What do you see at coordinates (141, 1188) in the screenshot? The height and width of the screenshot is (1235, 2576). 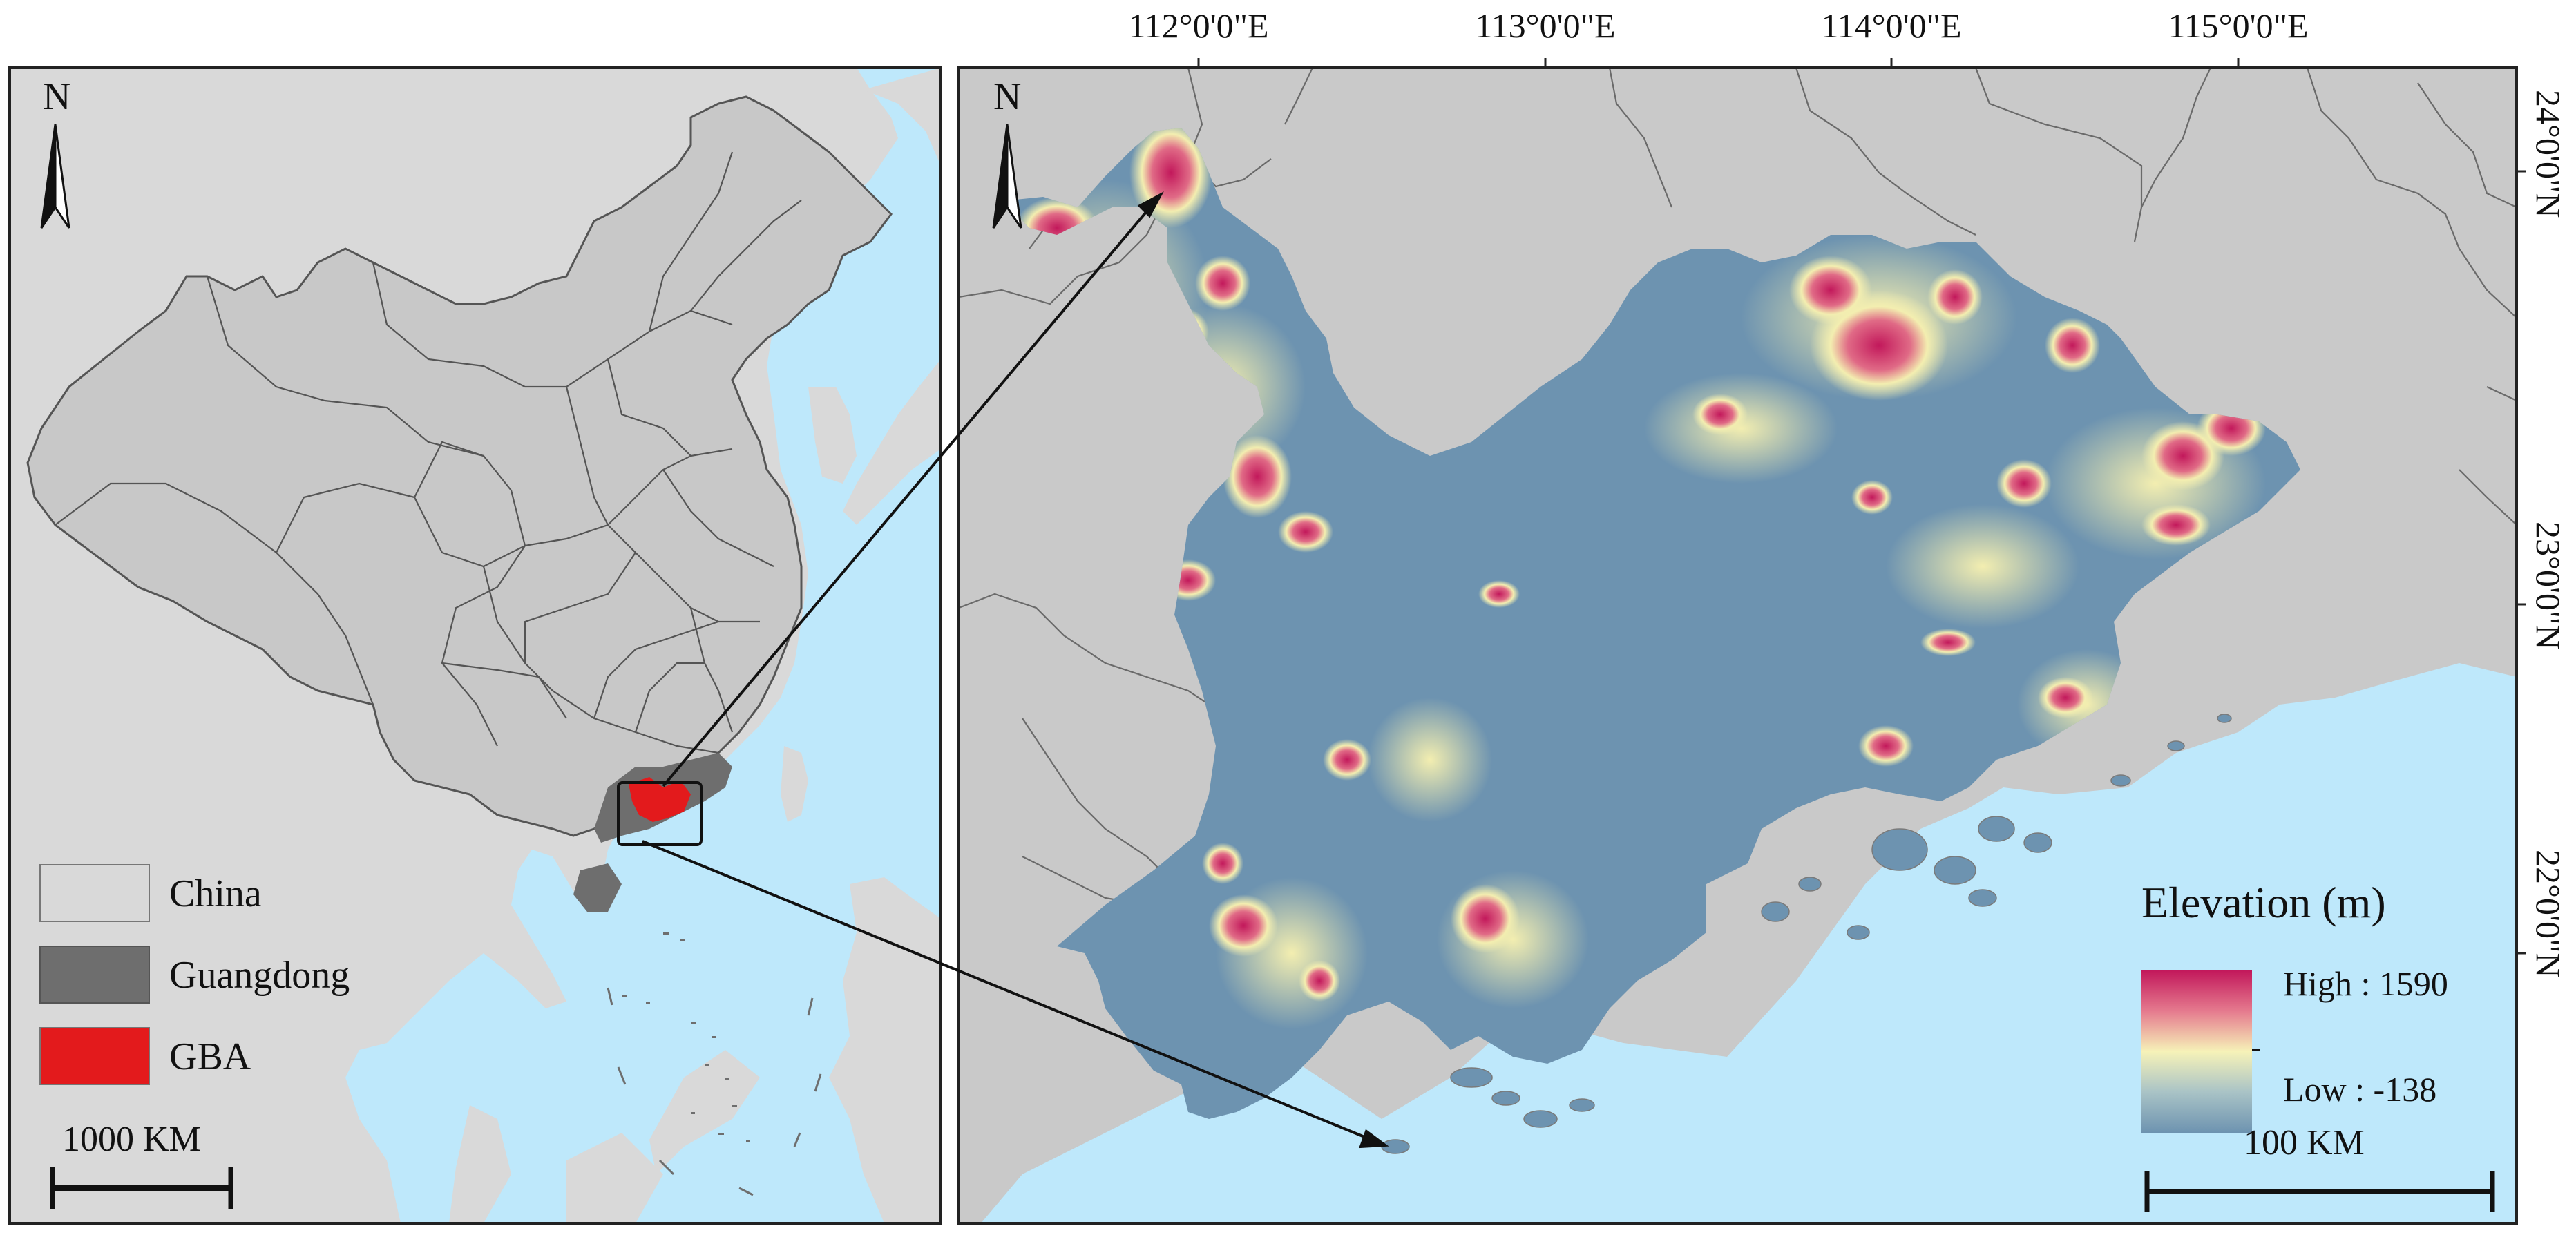 I see `left-scale-bar` at bounding box center [141, 1188].